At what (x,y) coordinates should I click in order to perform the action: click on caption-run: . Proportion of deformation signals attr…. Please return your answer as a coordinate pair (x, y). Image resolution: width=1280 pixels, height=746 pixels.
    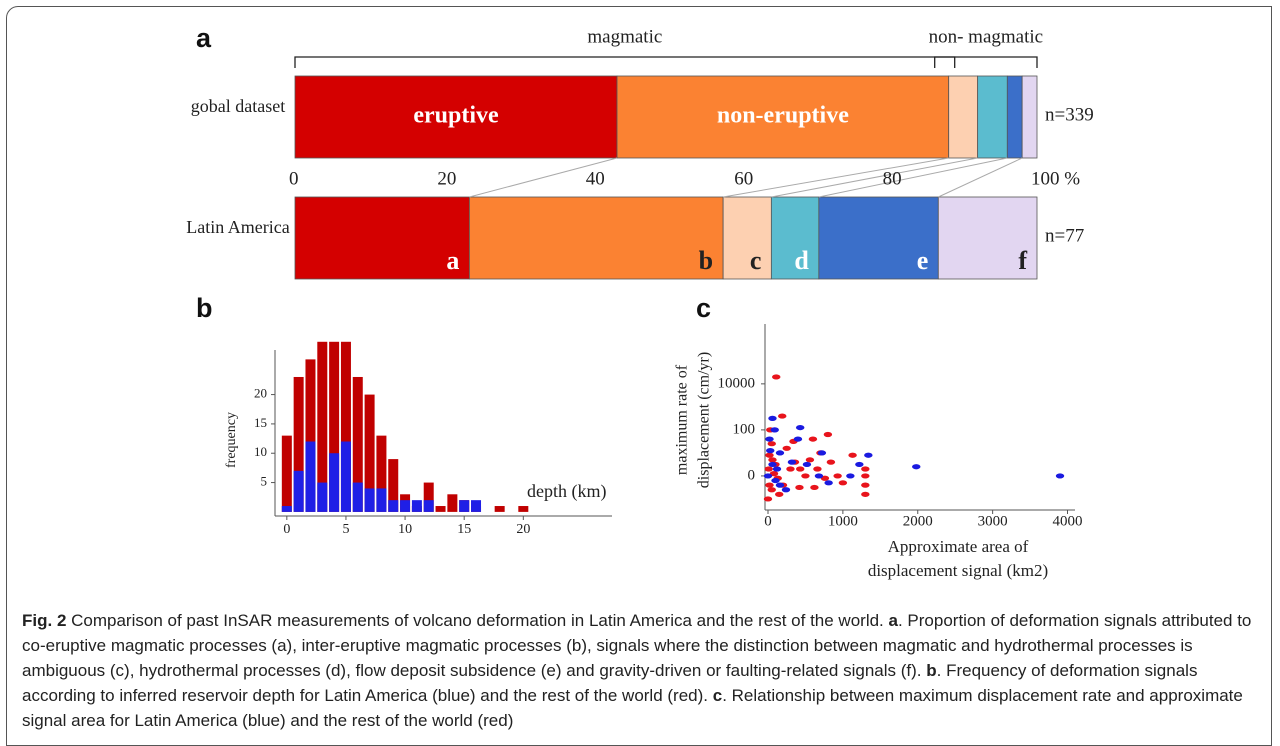
    Looking at the image, I should click on (637, 645).